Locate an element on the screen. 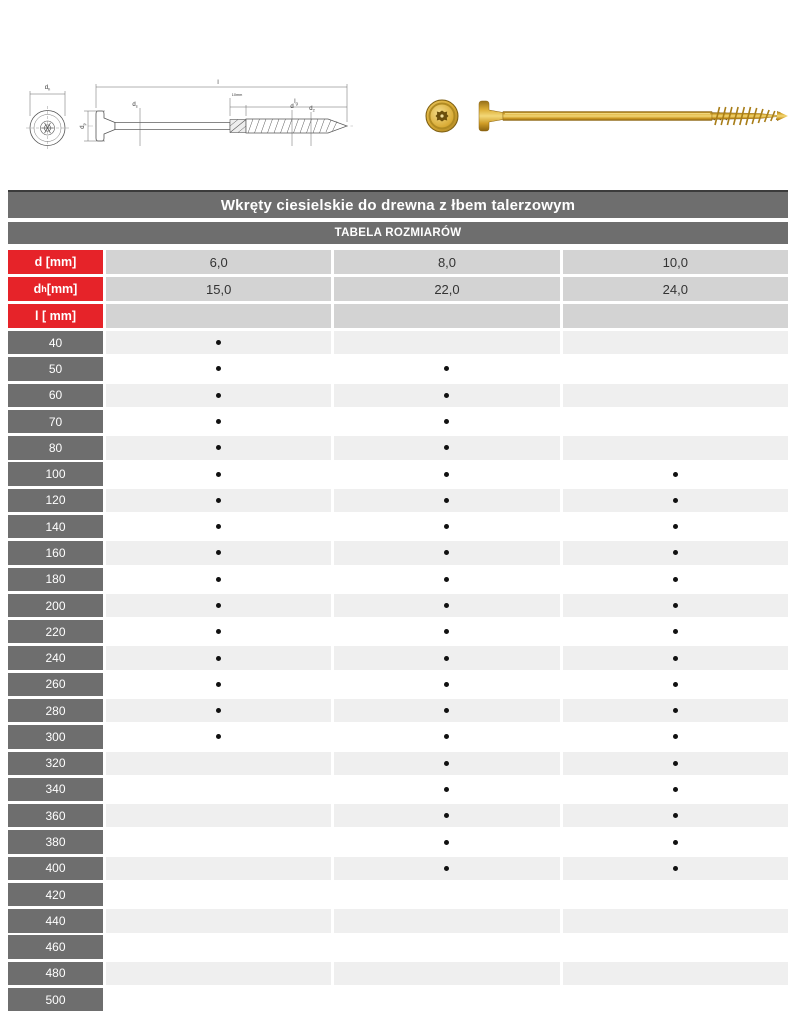 The height and width of the screenshot is (1024, 796). screw-side-drawing is located at coordinates (220, 126).